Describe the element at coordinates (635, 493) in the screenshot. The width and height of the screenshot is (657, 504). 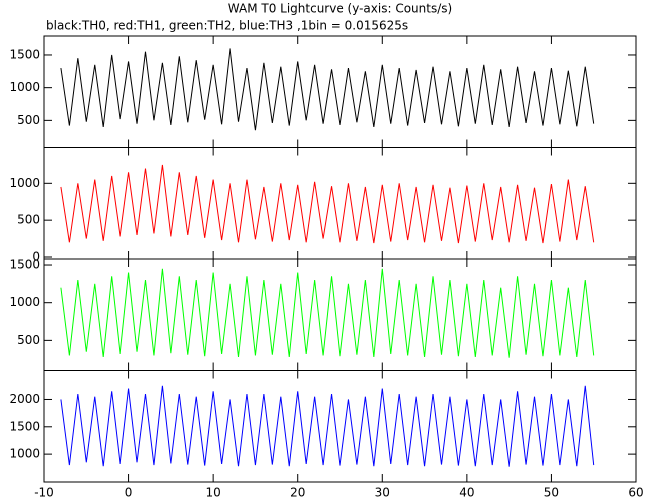
I see `x-tick-label: 60` at that location.